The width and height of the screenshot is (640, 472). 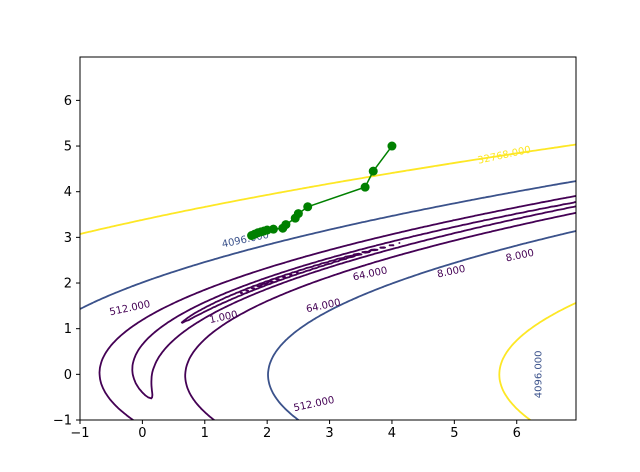 I want to click on optimization-path, so click(x=322, y=191).